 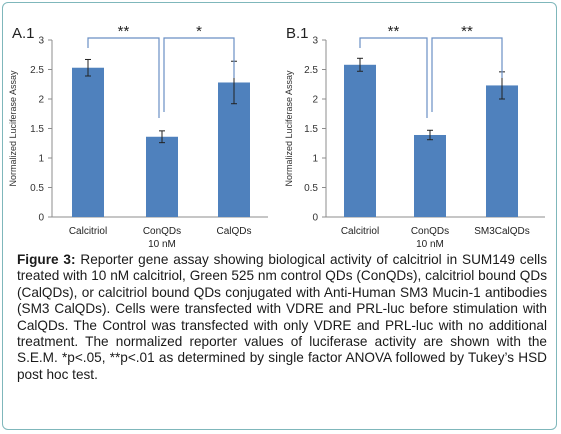 I want to click on panel-label: A.1, so click(x=23, y=33).